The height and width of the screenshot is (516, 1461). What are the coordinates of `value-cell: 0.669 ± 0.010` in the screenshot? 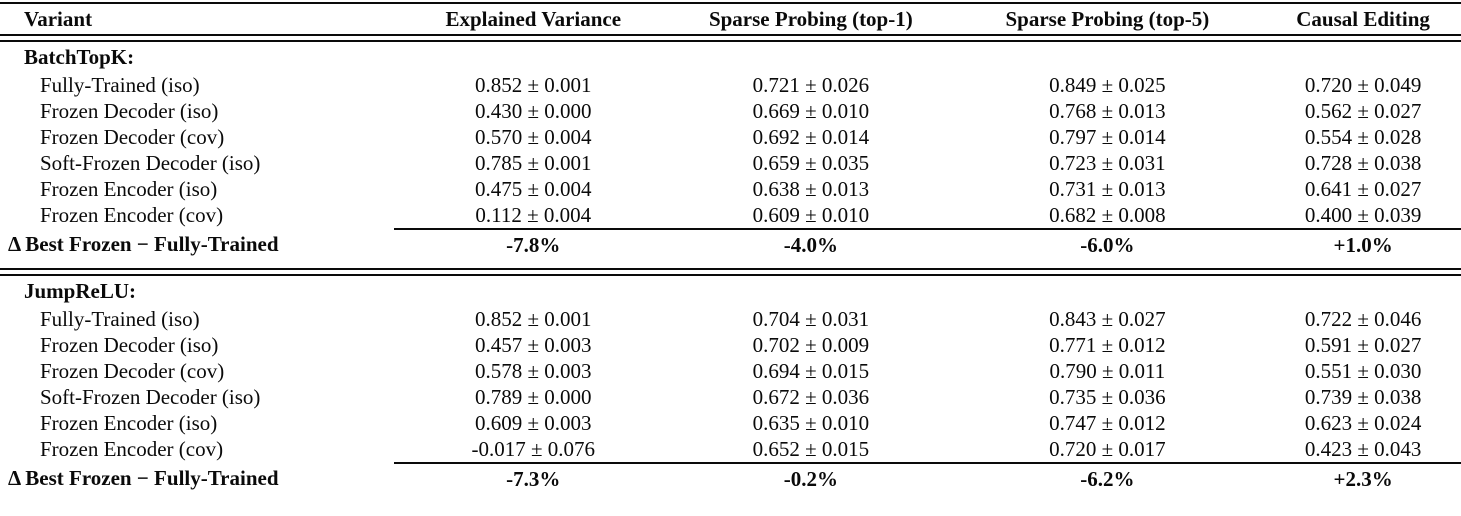 It's located at (811, 110).